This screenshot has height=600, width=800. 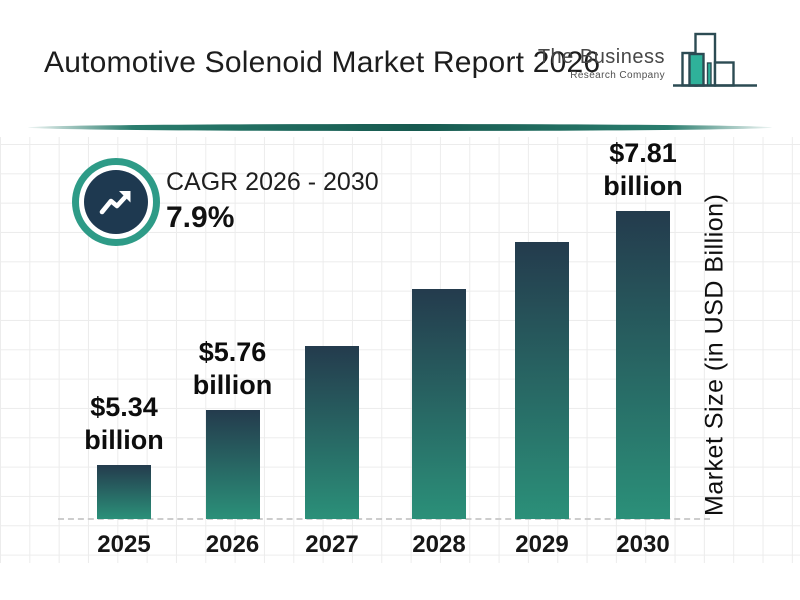 I want to click on bar-2030, so click(x=643, y=365).